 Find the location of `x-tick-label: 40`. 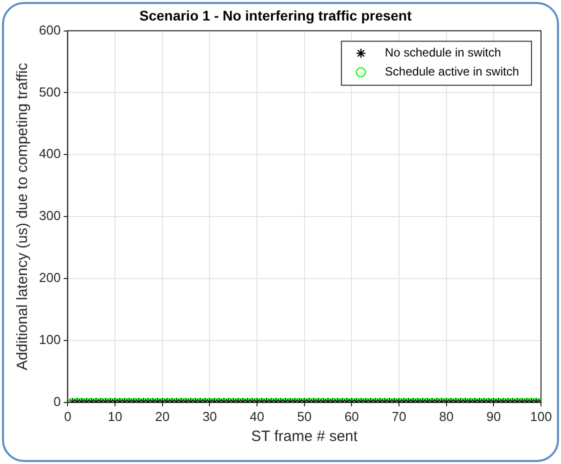

x-tick-label: 40 is located at coordinates (257, 416).